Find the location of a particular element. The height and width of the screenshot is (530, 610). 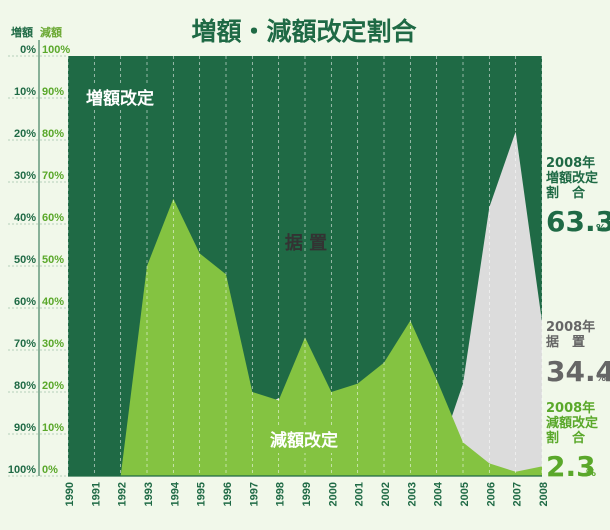

annotation-decrease-line1: 減額改定 is located at coordinates (572, 423).